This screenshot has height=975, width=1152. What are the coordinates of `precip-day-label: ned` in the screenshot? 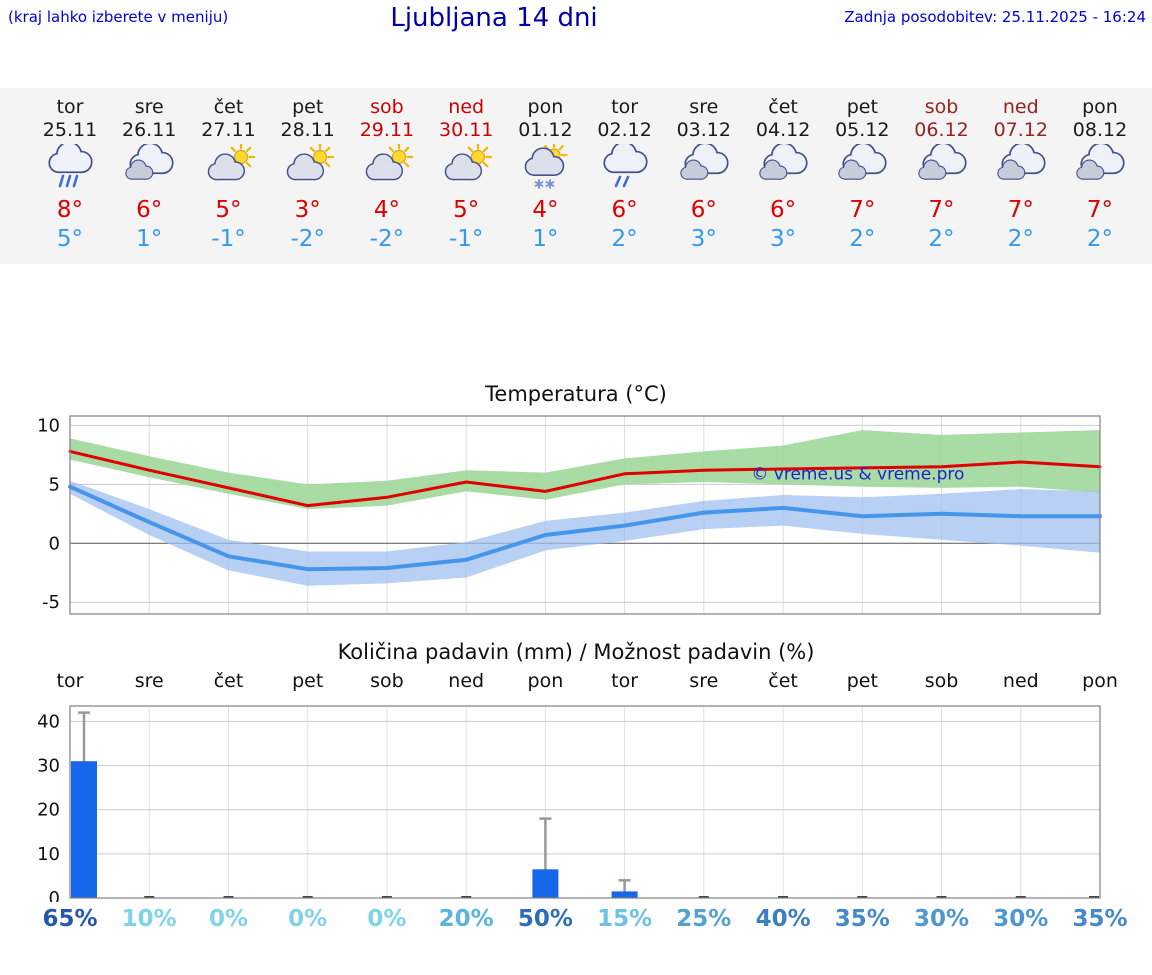 It's located at (466, 681).